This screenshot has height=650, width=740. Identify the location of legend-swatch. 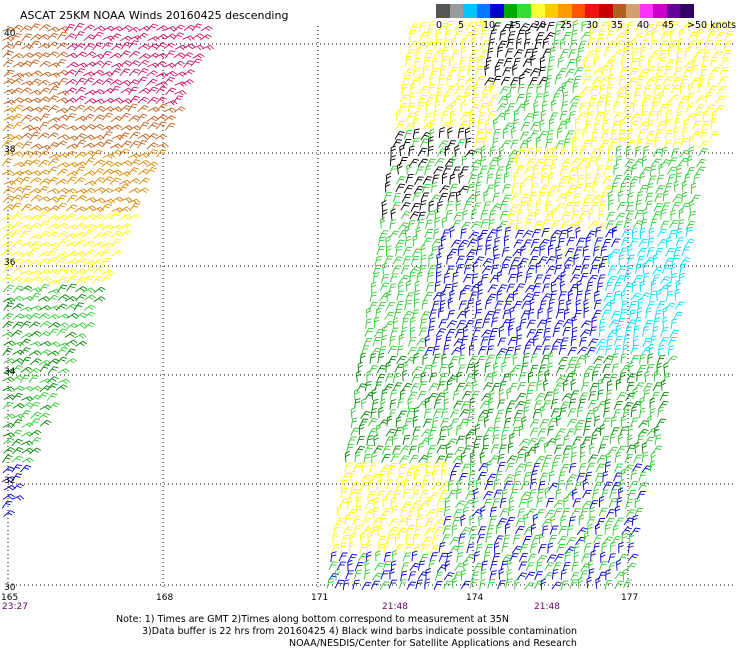
(646, 11).